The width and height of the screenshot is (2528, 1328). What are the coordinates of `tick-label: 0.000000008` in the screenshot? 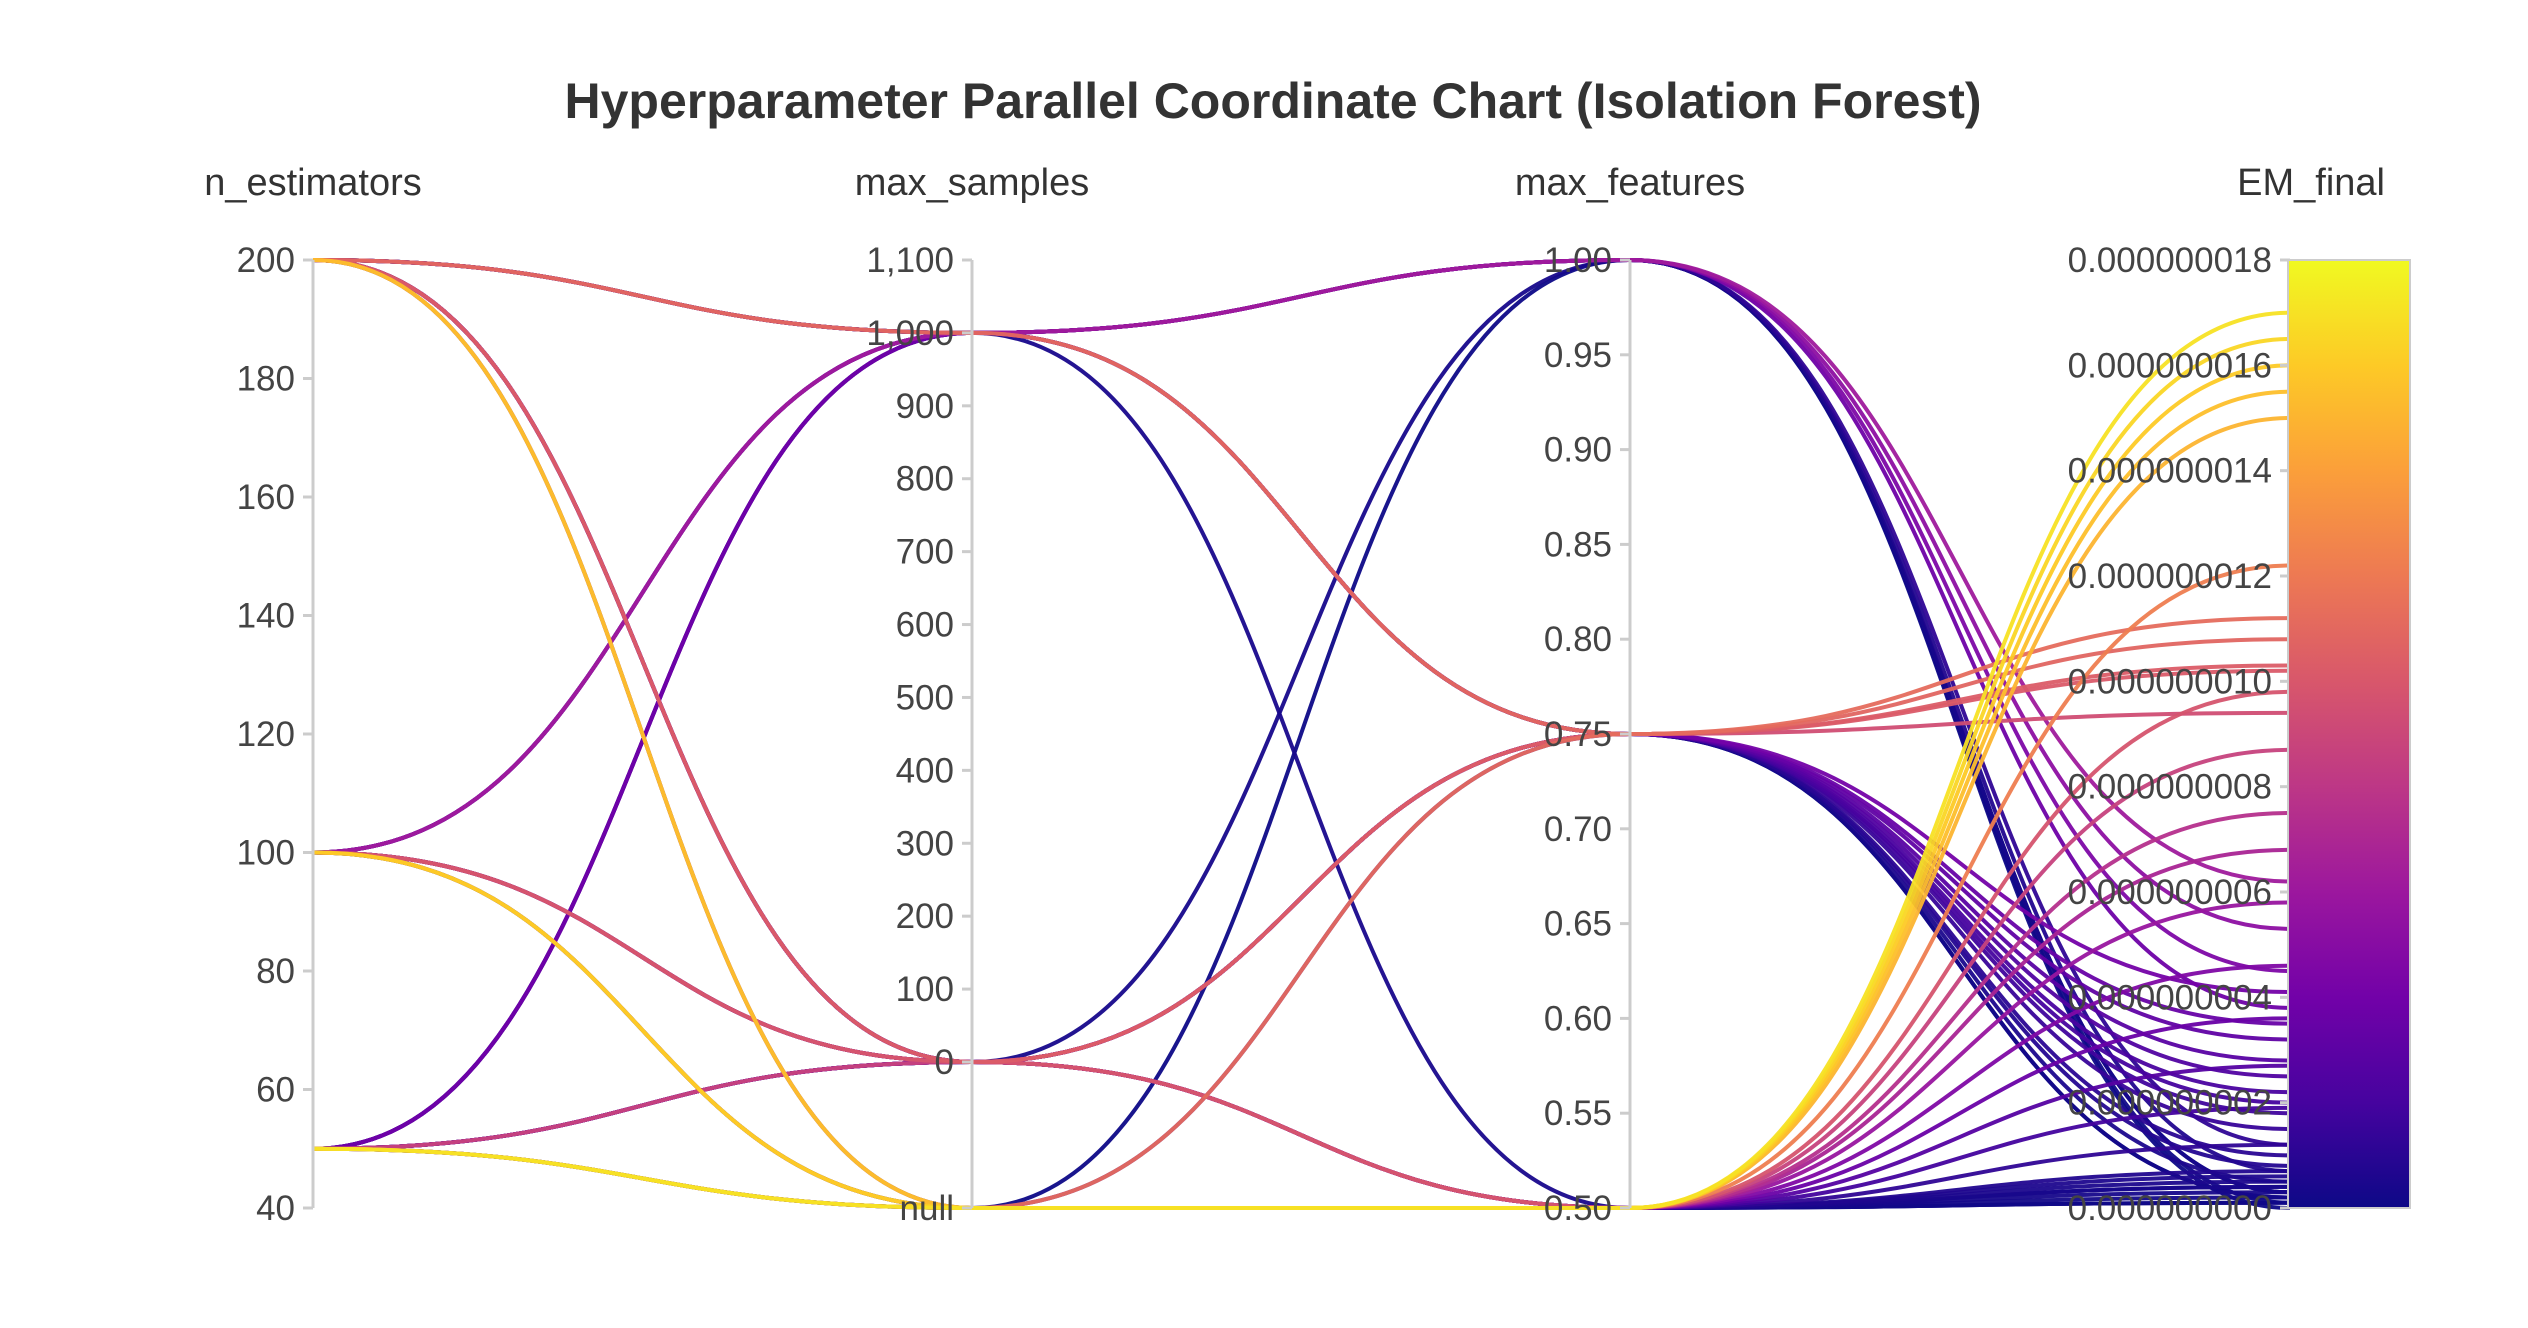 It's located at (2170, 787).